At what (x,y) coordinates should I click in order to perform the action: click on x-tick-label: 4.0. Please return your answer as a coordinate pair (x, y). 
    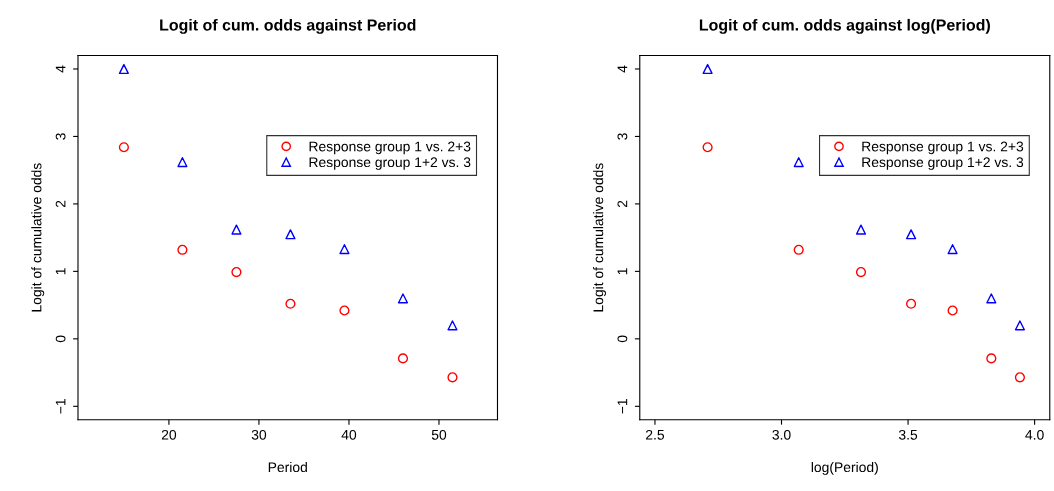
    Looking at the image, I should click on (1034, 434).